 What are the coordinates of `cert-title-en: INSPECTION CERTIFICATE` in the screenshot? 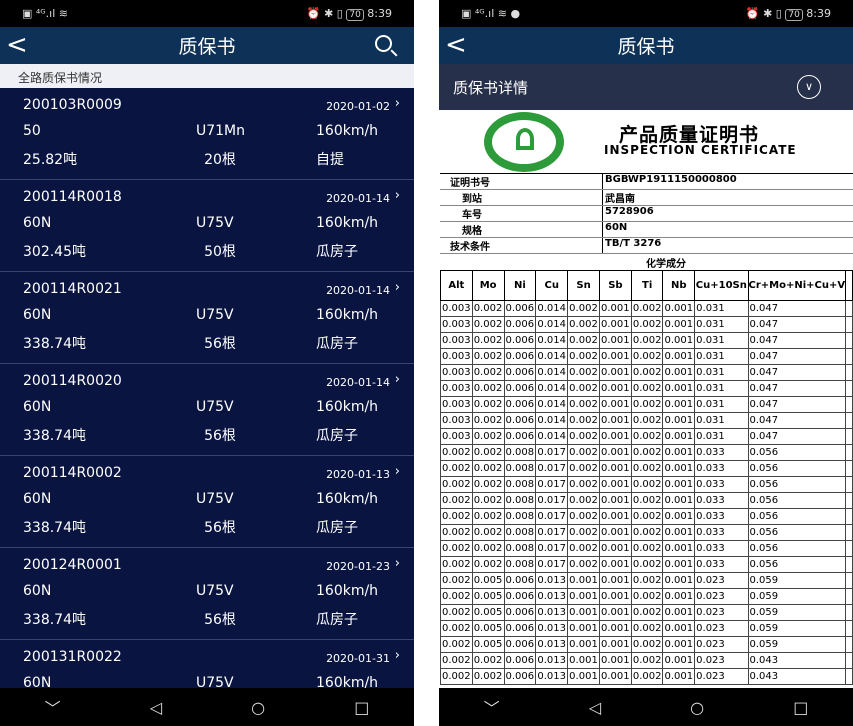 It's located at (700, 150).